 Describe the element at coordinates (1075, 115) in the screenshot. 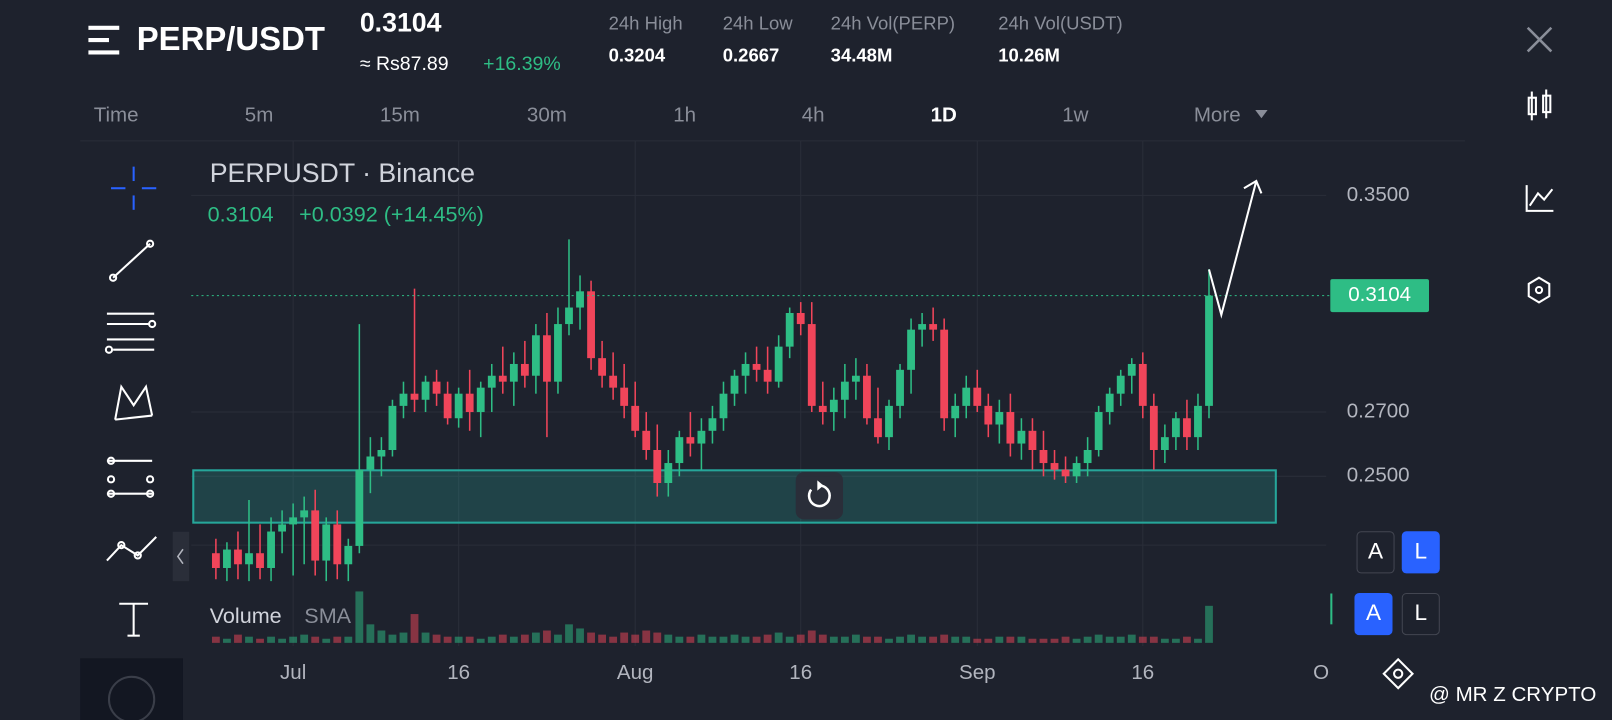

I see `timeframe-tab: 1w` at that location.